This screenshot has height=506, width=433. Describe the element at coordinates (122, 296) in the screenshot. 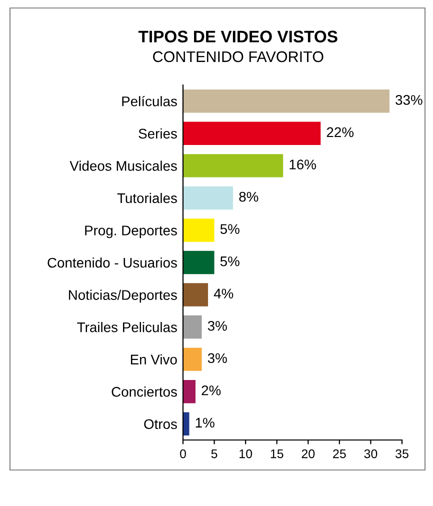

I see `y-tick-label: Noticias/Deportes` at that location.